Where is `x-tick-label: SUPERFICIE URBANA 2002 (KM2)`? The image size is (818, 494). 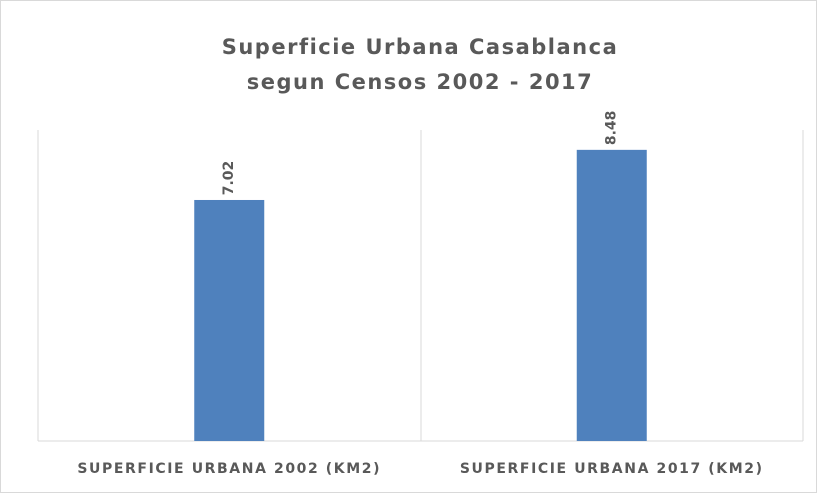
x-tick-label: SUPERFICIE URBANA 2002 (KM2) is located at coordinates (229, 469).